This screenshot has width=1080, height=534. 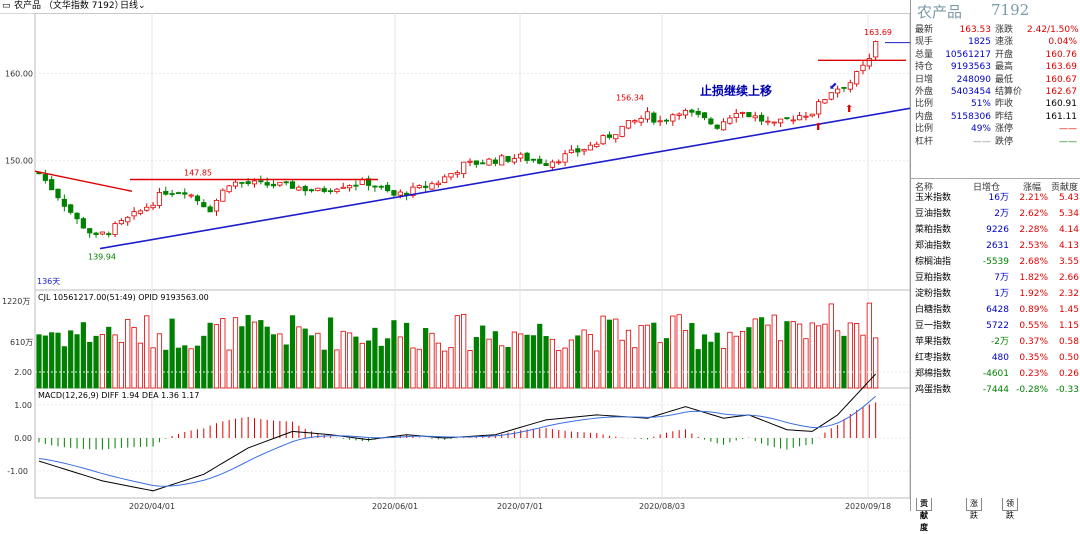 I want to click on table-row: 豆一指数 5722 0.55% 1.15, so click(x=995, y=326).